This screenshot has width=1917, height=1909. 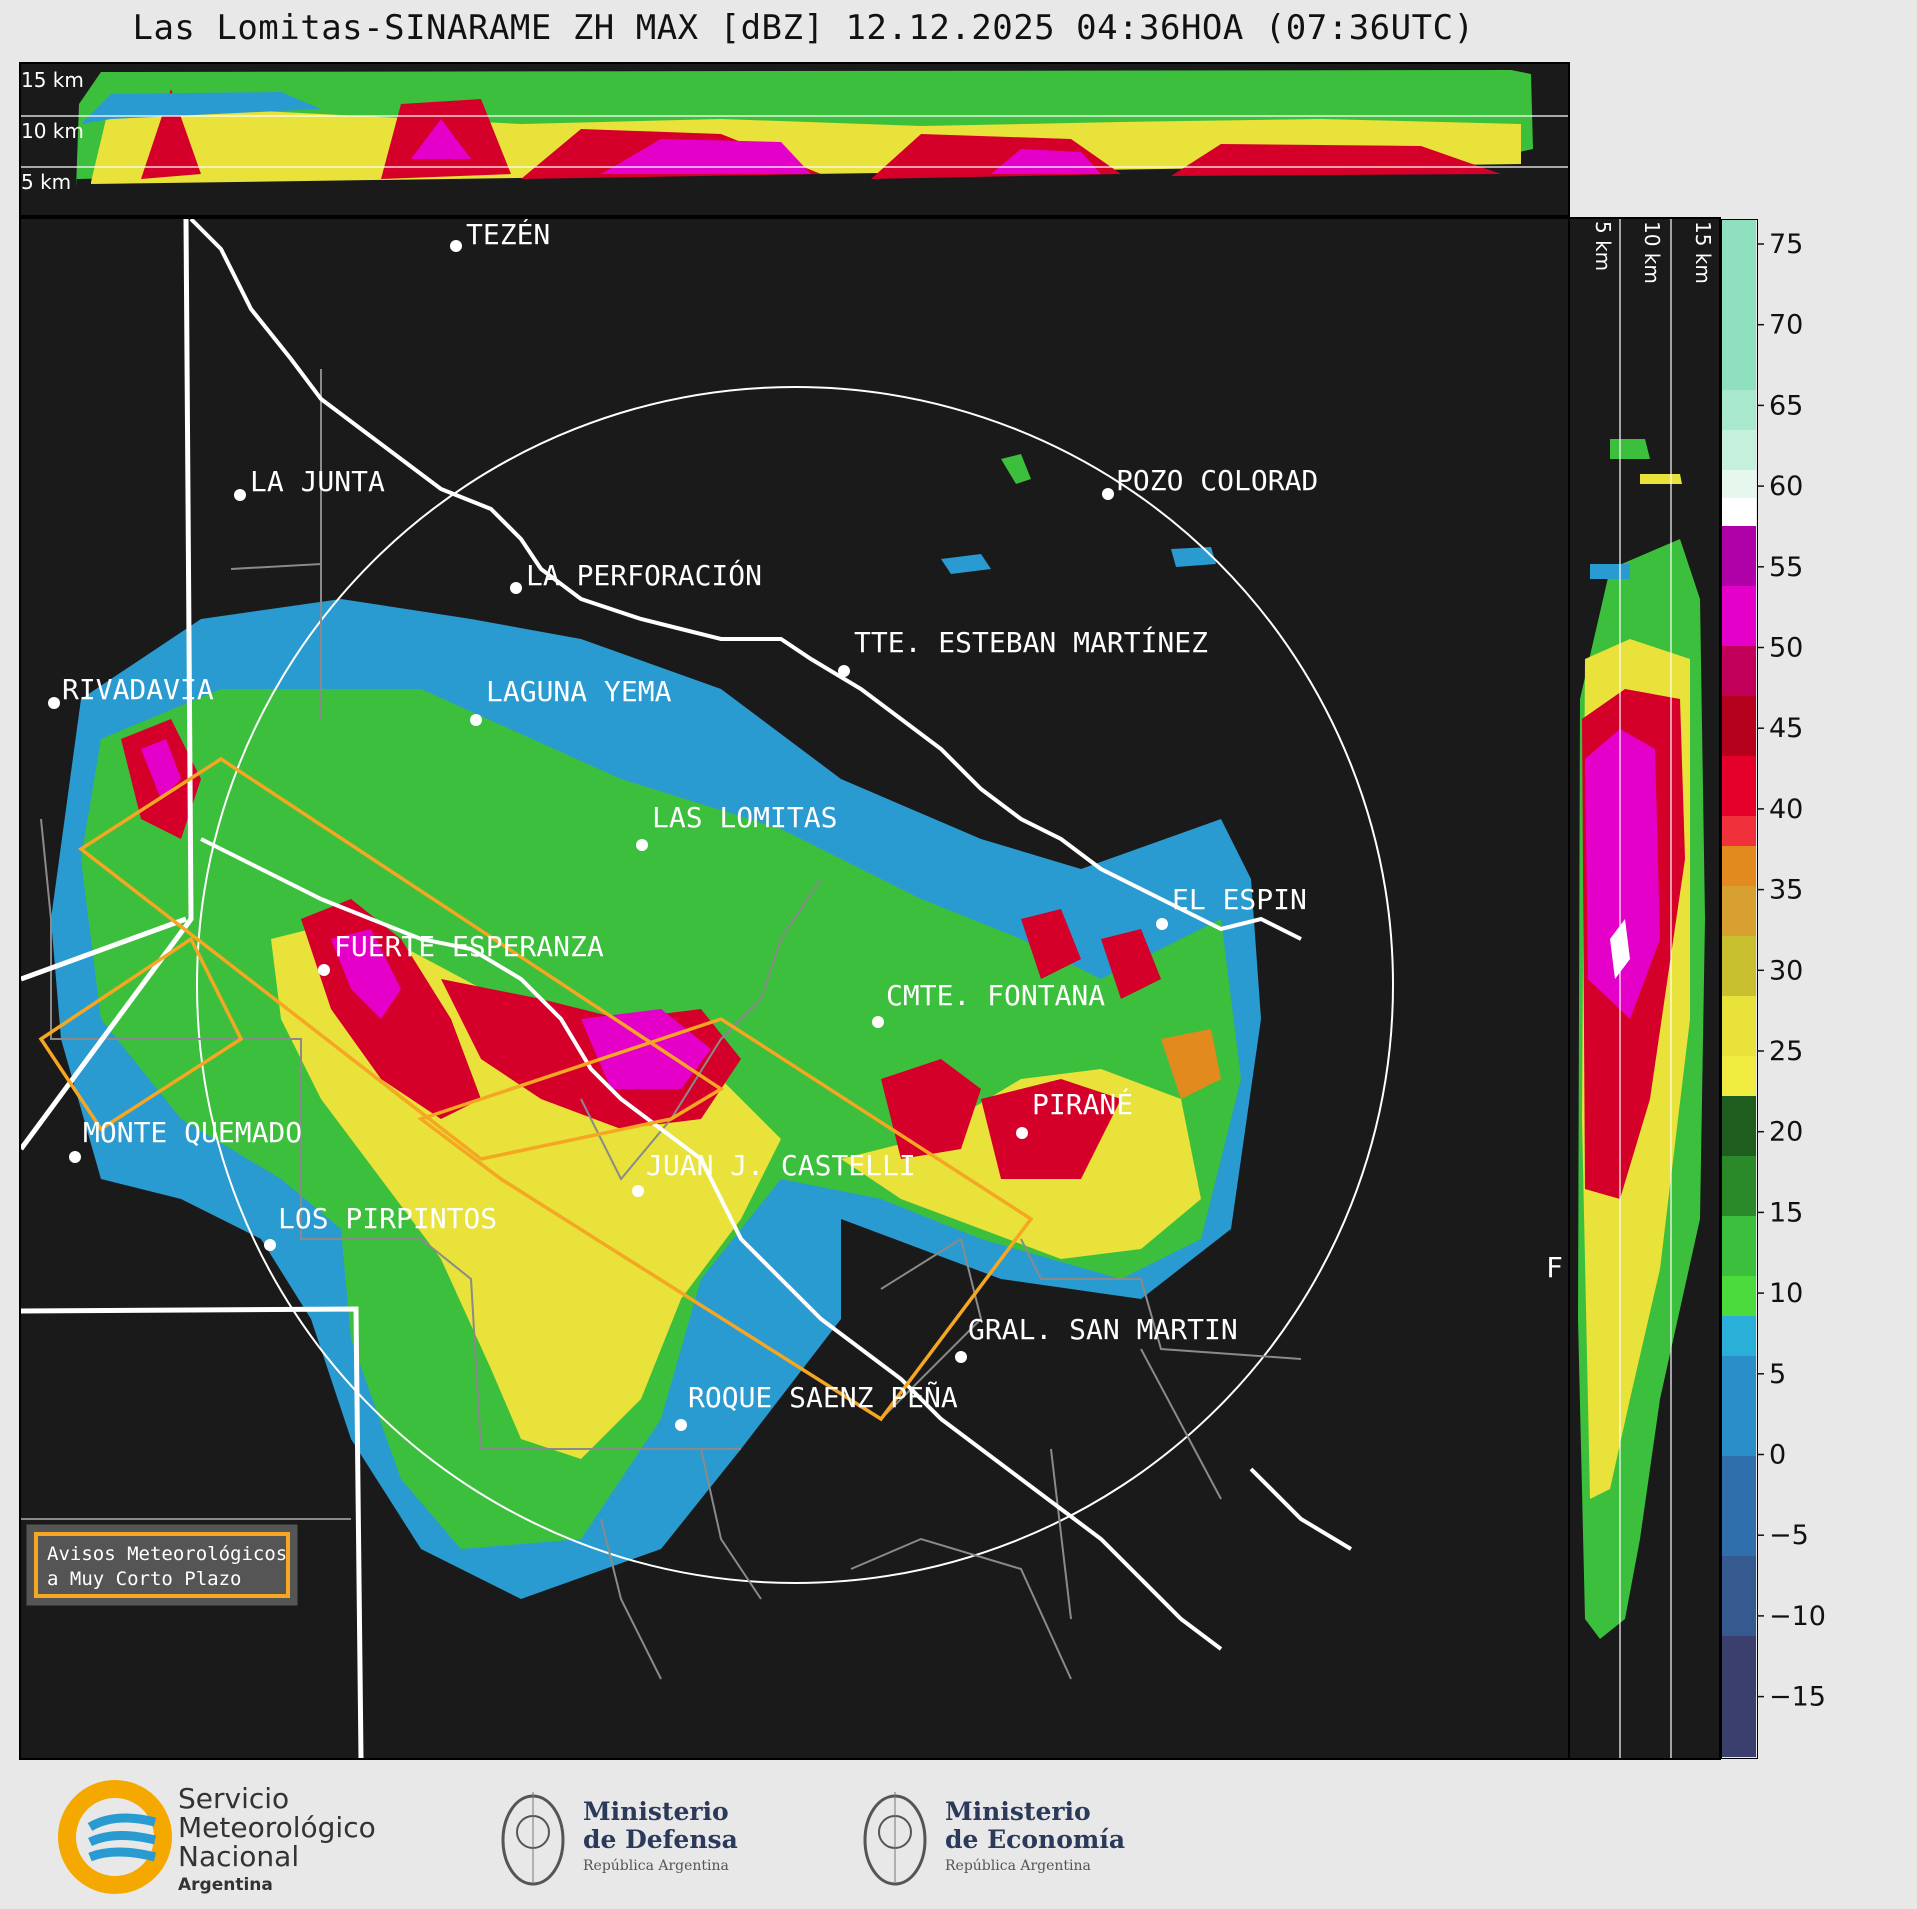 I want to click on place-monte-quemado: MONTE QUEMADO, so click(x=185, y=1139).